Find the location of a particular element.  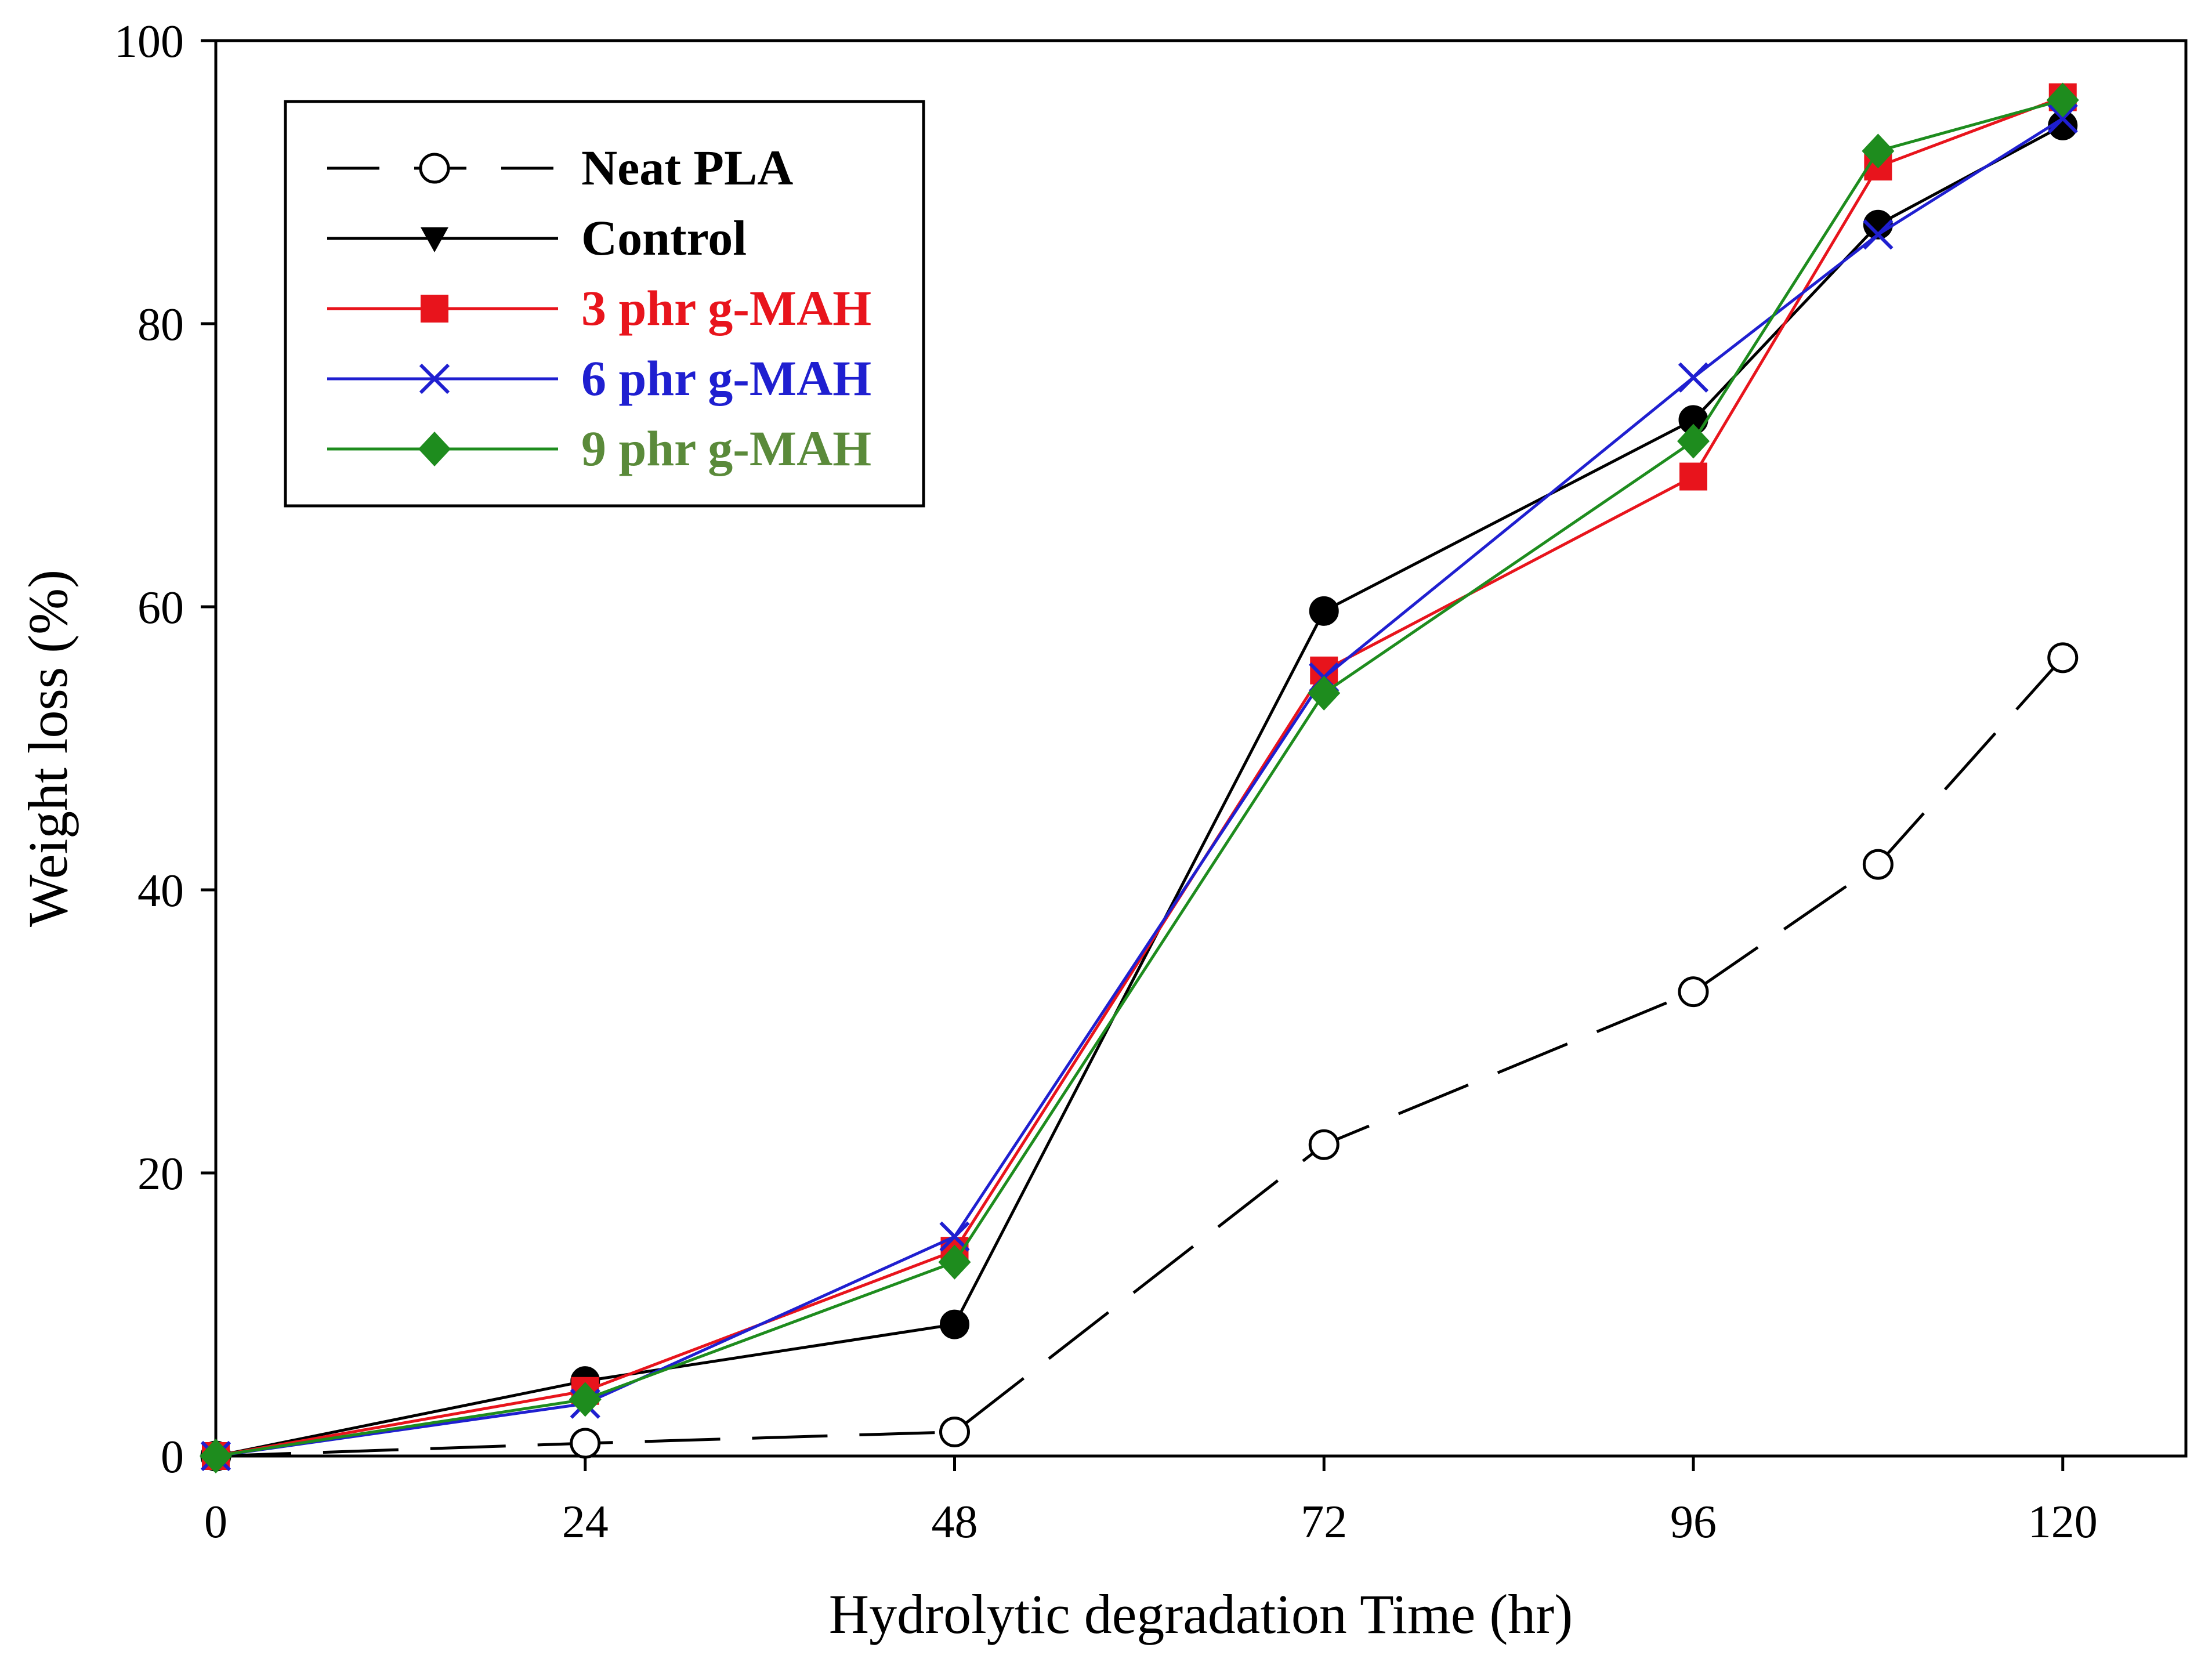

legend-label: 9 phr g-MAH is located at coordinates (726, 449).